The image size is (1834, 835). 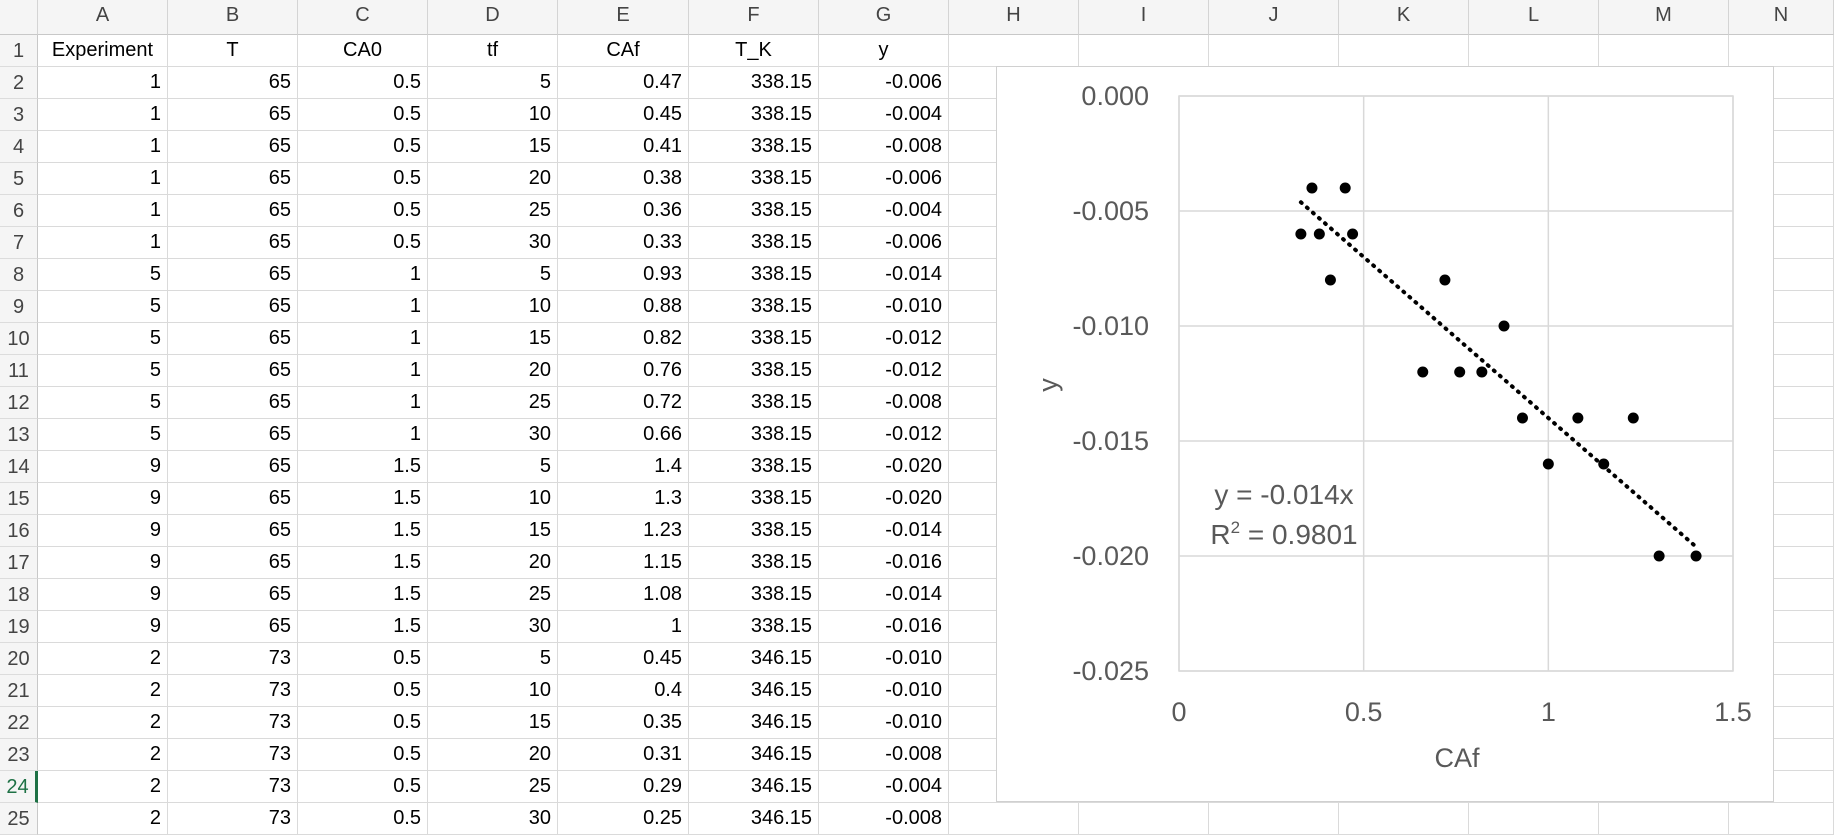 I want to click on cell-c1: CA0, so click(x=363, y=51).